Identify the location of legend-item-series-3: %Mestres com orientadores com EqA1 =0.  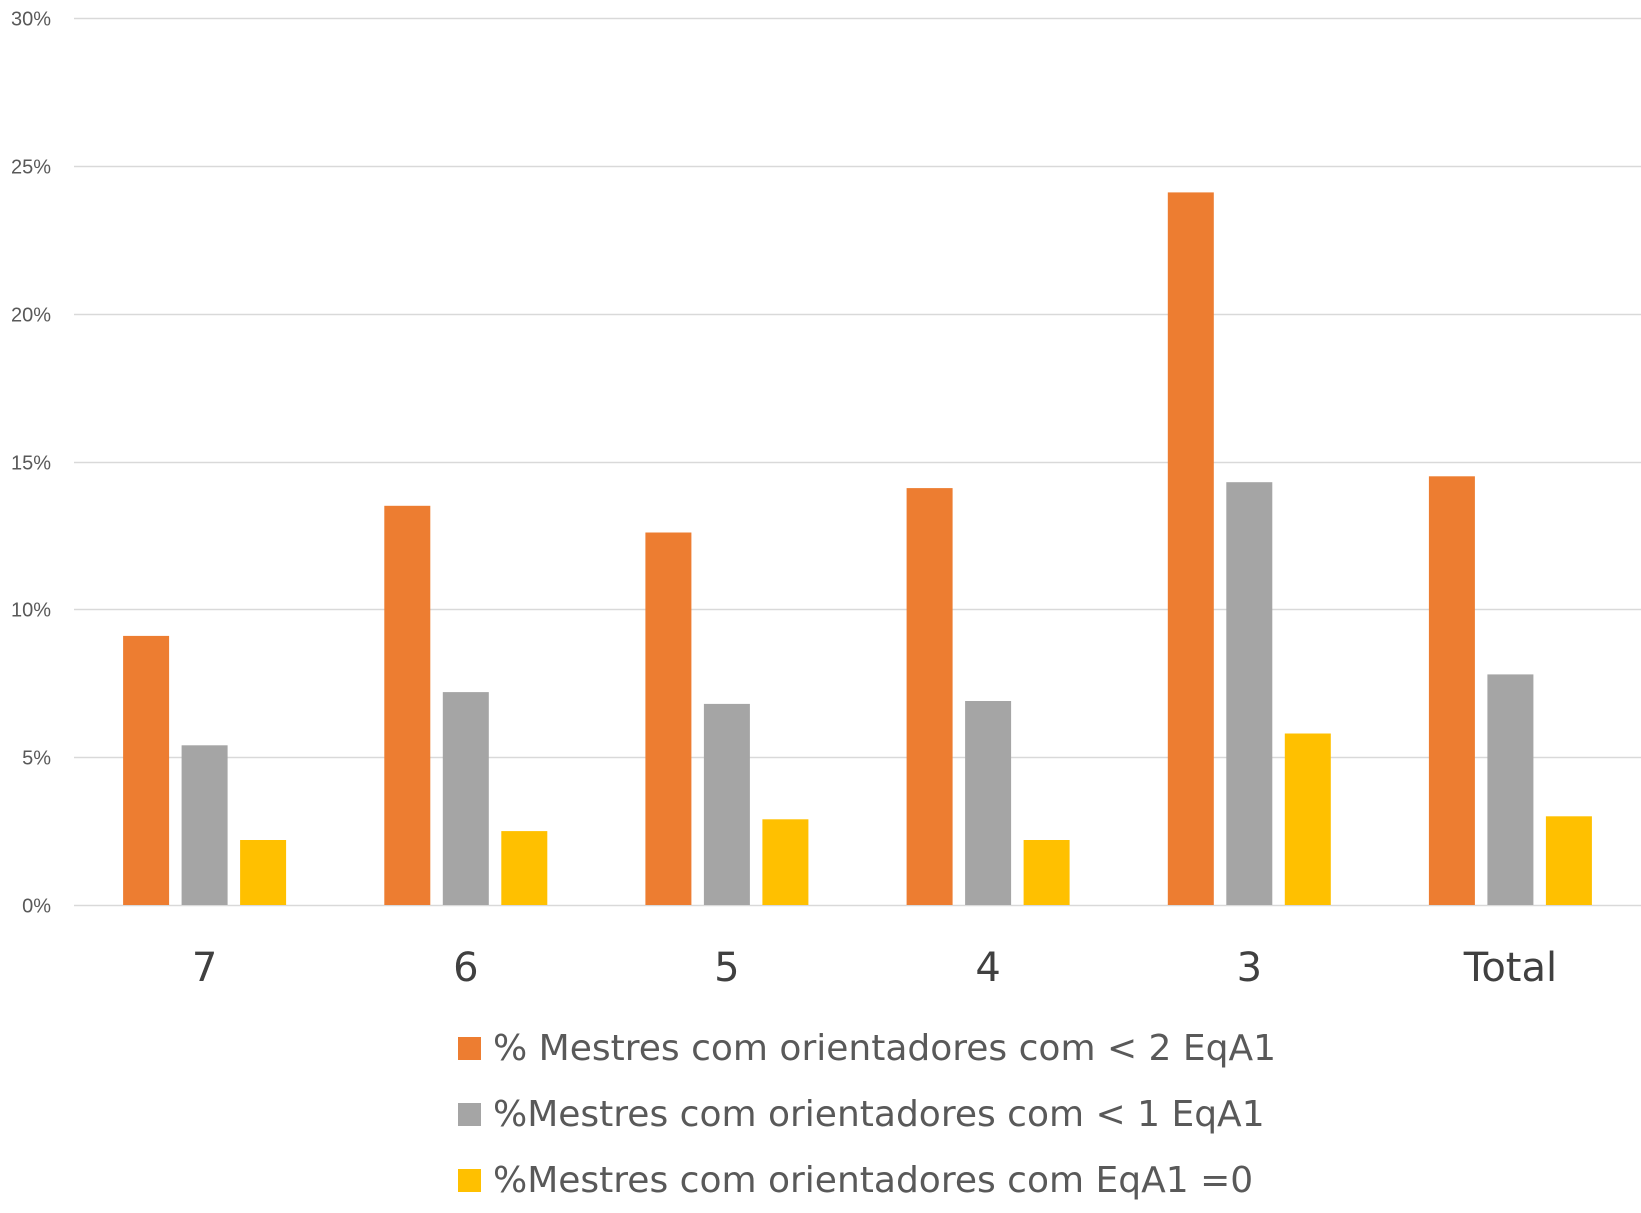
(867, 1180).